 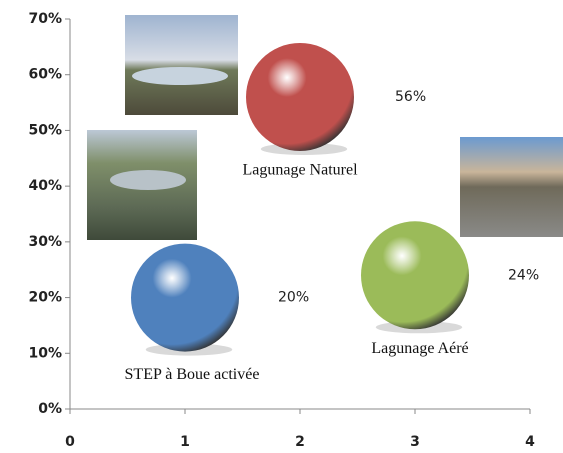 What do you see at coordinates (50, 409) in the screenshot?
I see `y-tick-label: 0%` at bounding box center [50, 409].